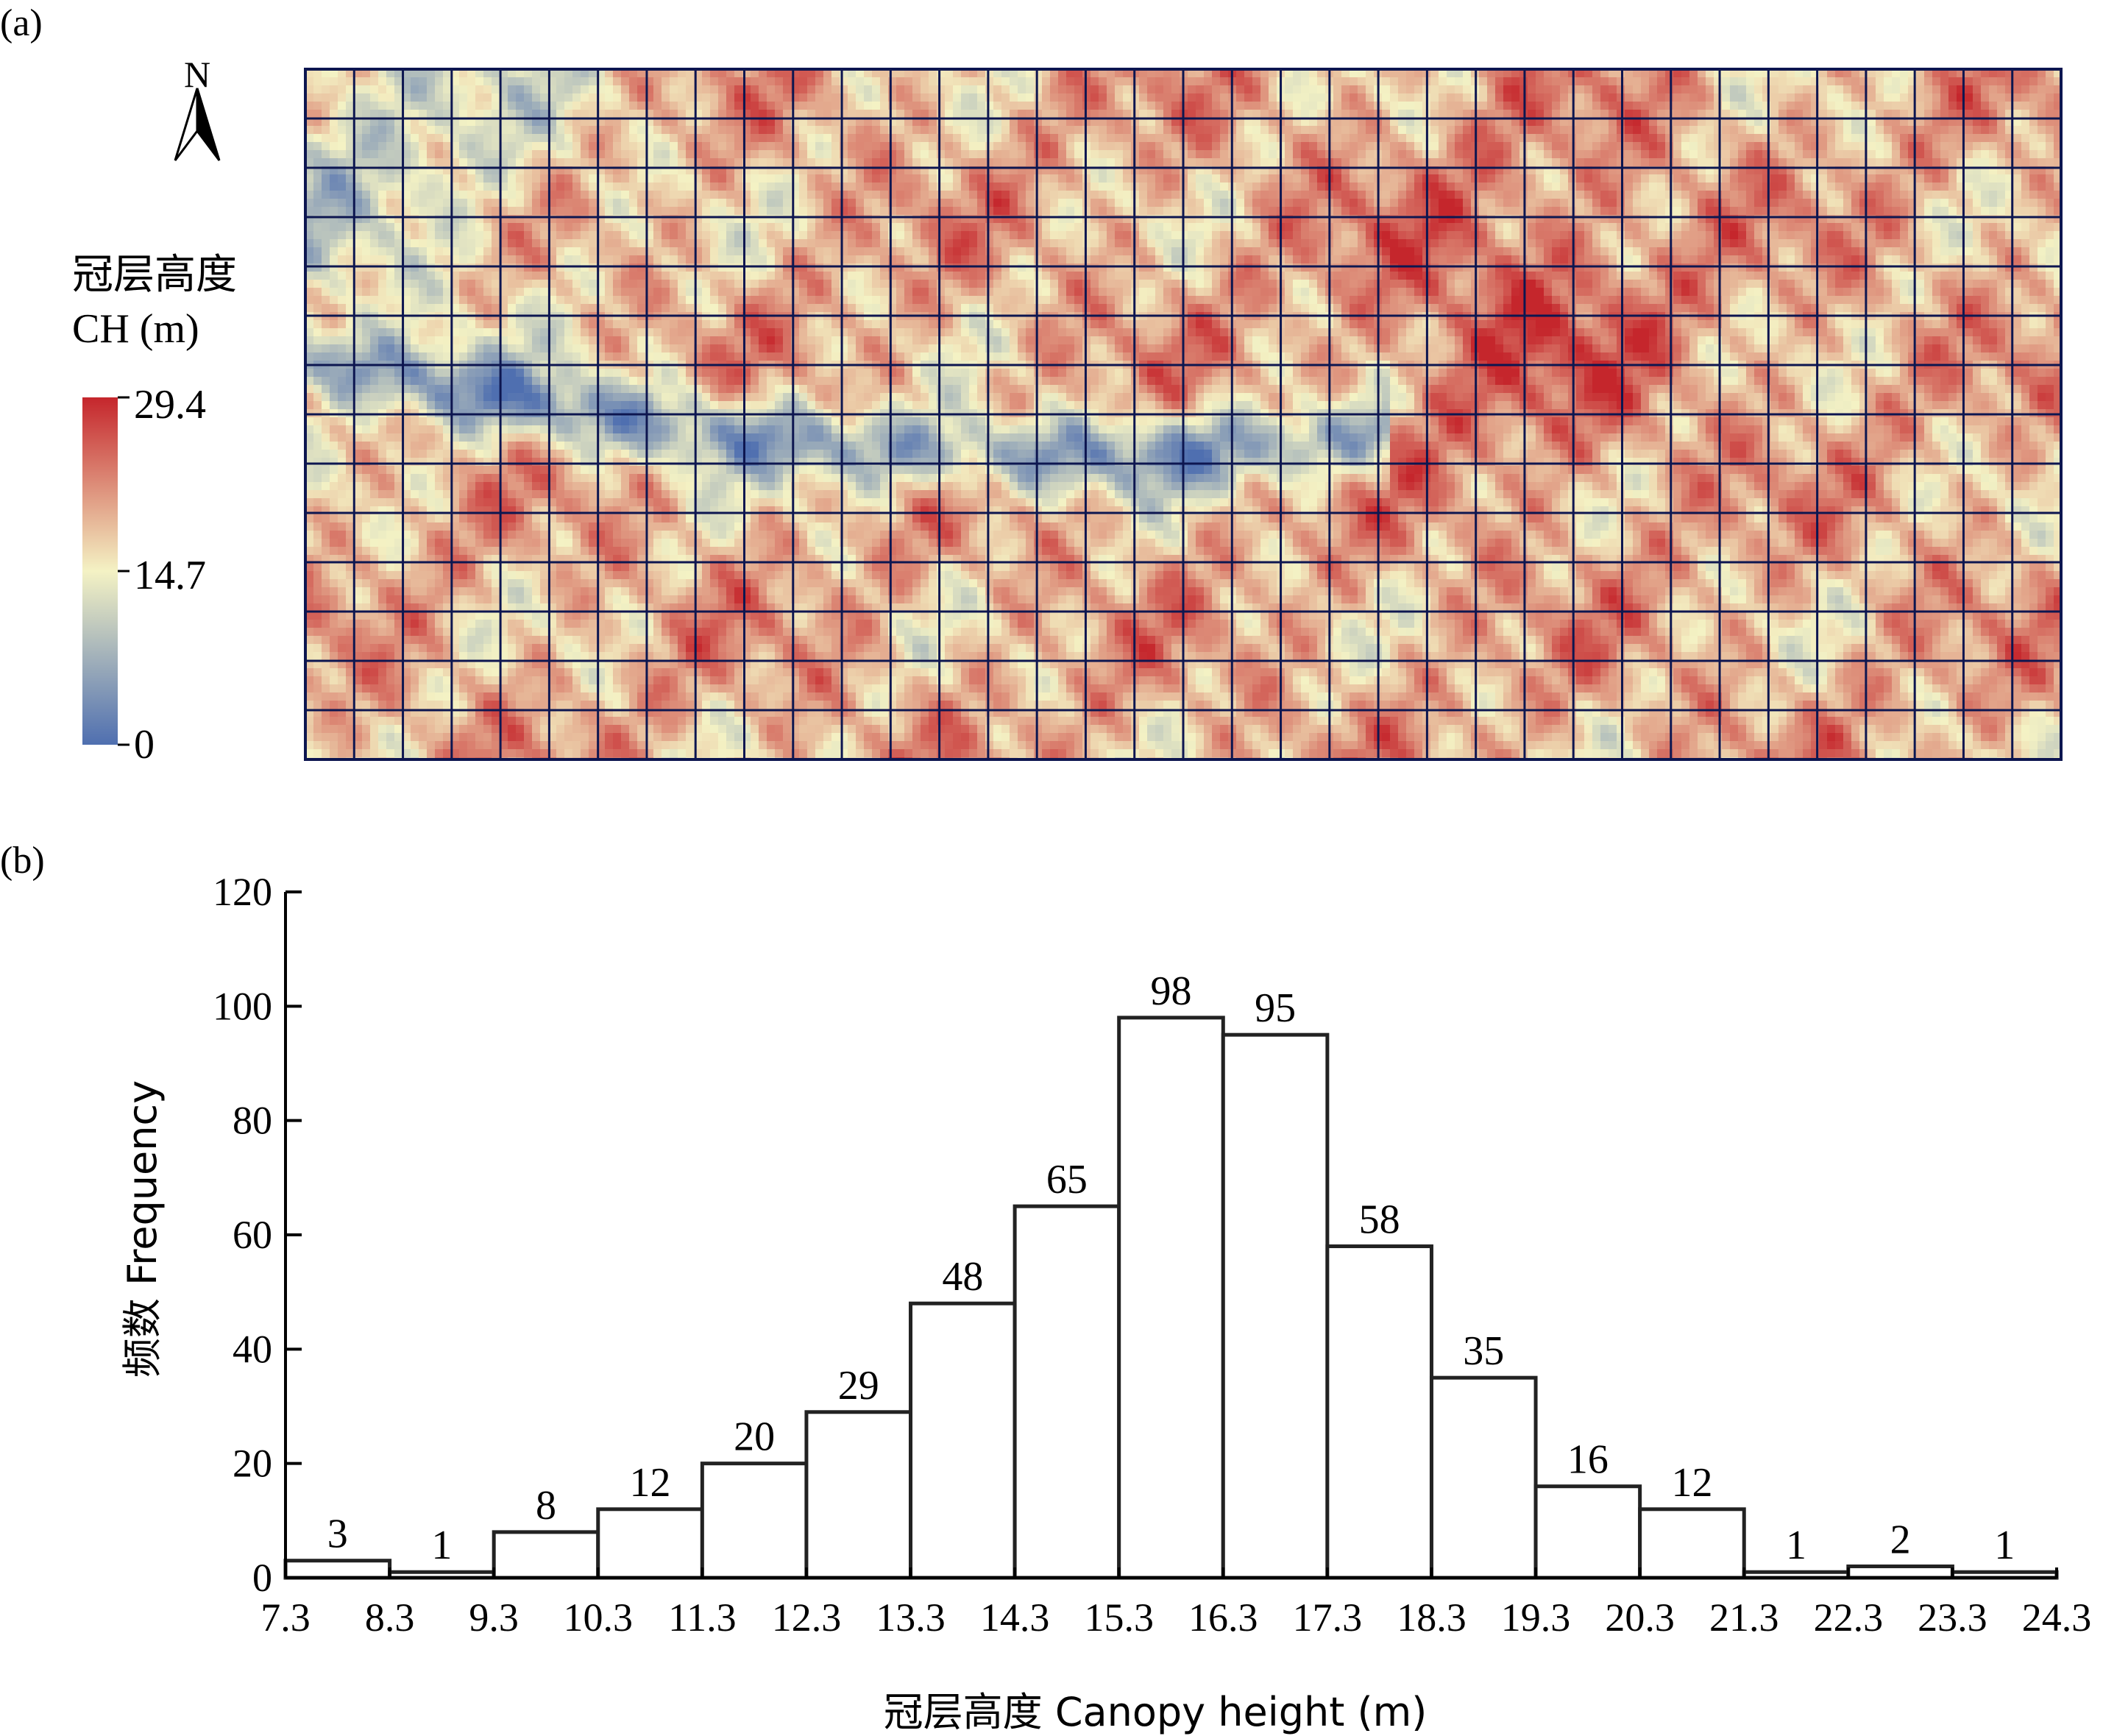  I want to click on x-tick-label: 7.3, so click(285, 1617).